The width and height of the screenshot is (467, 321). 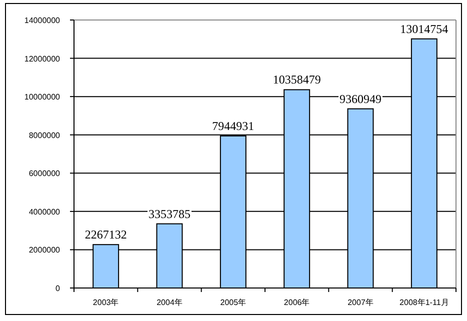 What do you see at coordinates (44, 135) in the screenshot?
I see `y-tick-label: 8000000` at bounding box center [44, 135].